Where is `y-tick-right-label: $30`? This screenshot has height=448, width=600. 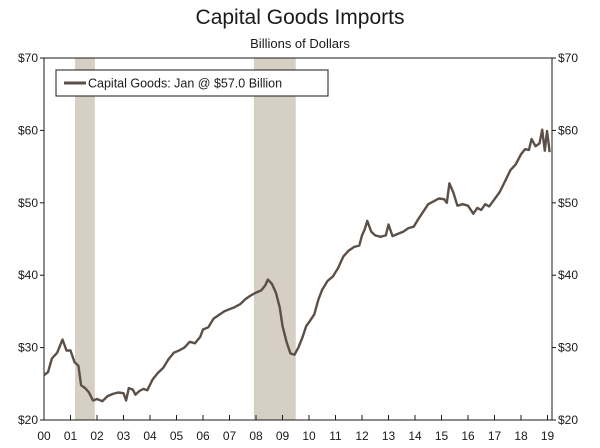 y-tick-right-label: $30 is located at coordinates (568, 348).